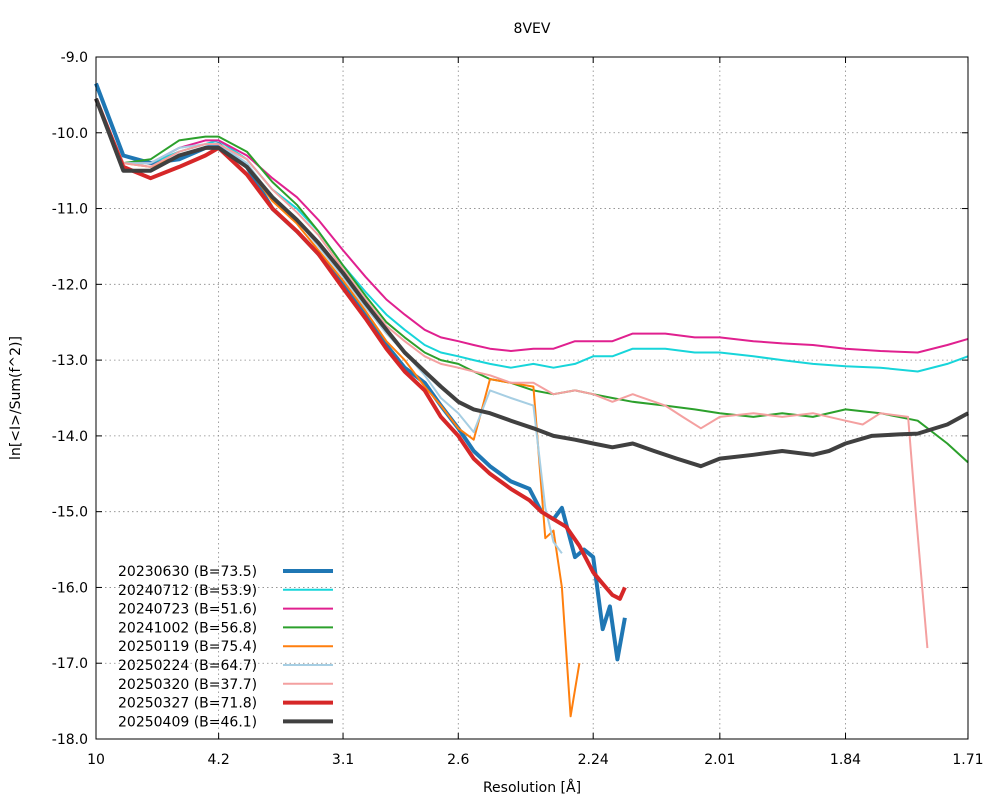  Describe the element at coordinates (70, 513) in the screenshot. I see `y-tick-label: -15.0` at that location.